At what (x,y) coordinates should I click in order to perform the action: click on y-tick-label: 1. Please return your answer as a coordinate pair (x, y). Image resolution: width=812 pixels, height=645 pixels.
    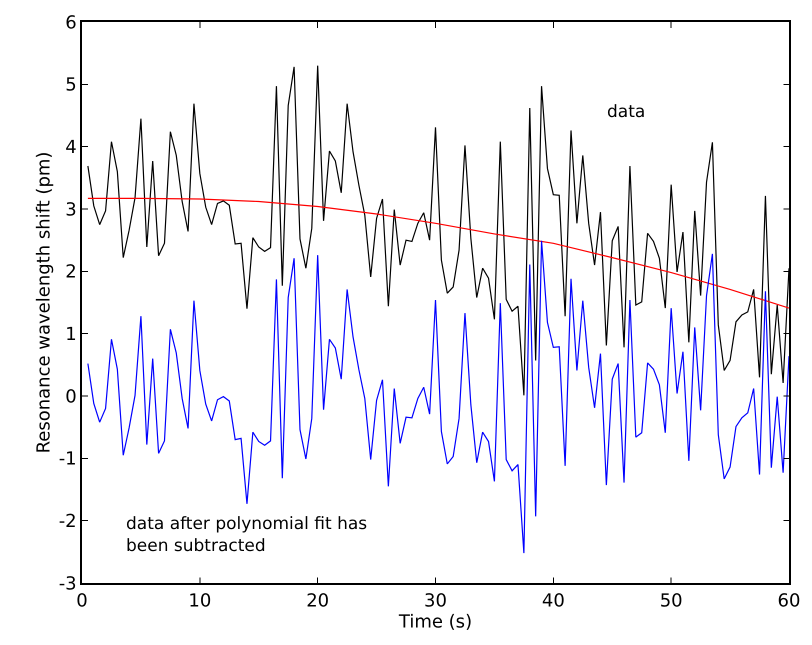
    Looking at the image, I should click on (71, 334).